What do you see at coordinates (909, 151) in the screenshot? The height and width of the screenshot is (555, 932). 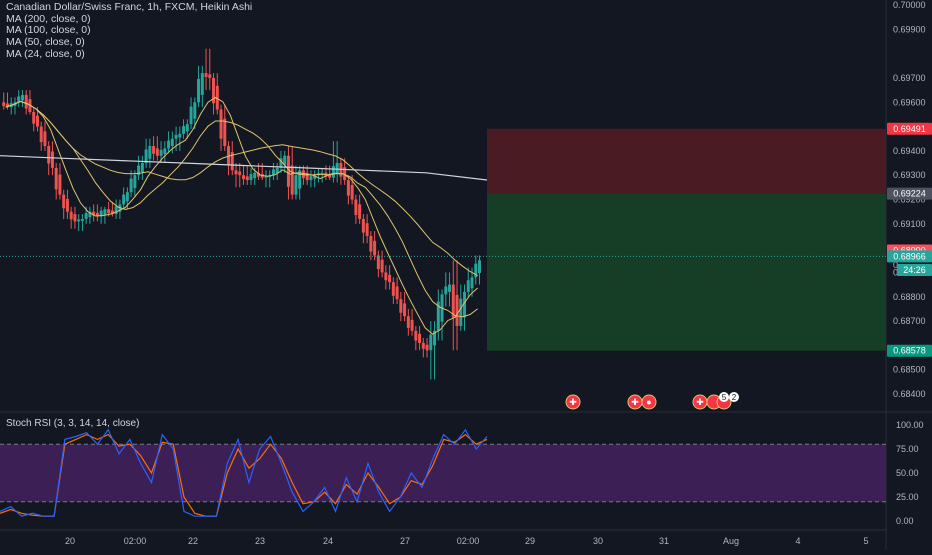 I see `price-tick-label: 0.69400` at bounding box center [909, 151].